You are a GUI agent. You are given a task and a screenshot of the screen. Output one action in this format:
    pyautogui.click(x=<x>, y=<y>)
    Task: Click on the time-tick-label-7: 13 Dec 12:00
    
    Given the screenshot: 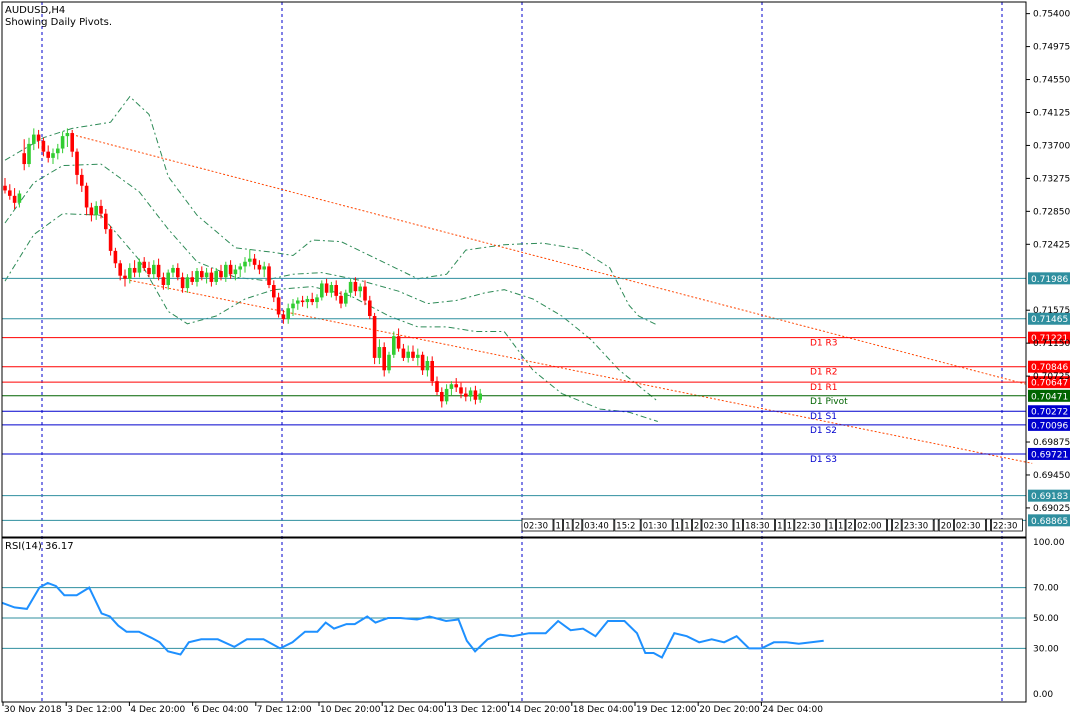 What is the action you would take?
    pyautogui.click(x=476, y=710)
    